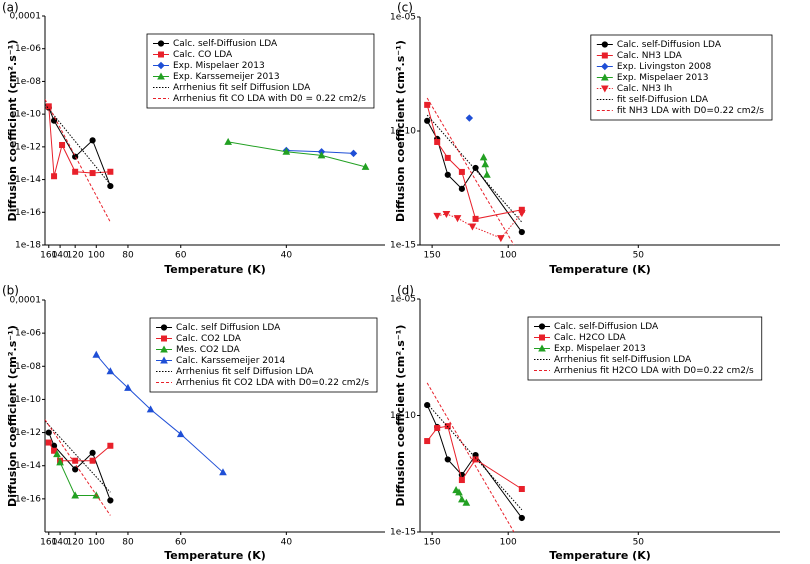  What do you see at coordinates (220, 361) in the screenshot?
I see `legend-item: Calc. Karssemeijer 2014` at bounding box center [220, 361].